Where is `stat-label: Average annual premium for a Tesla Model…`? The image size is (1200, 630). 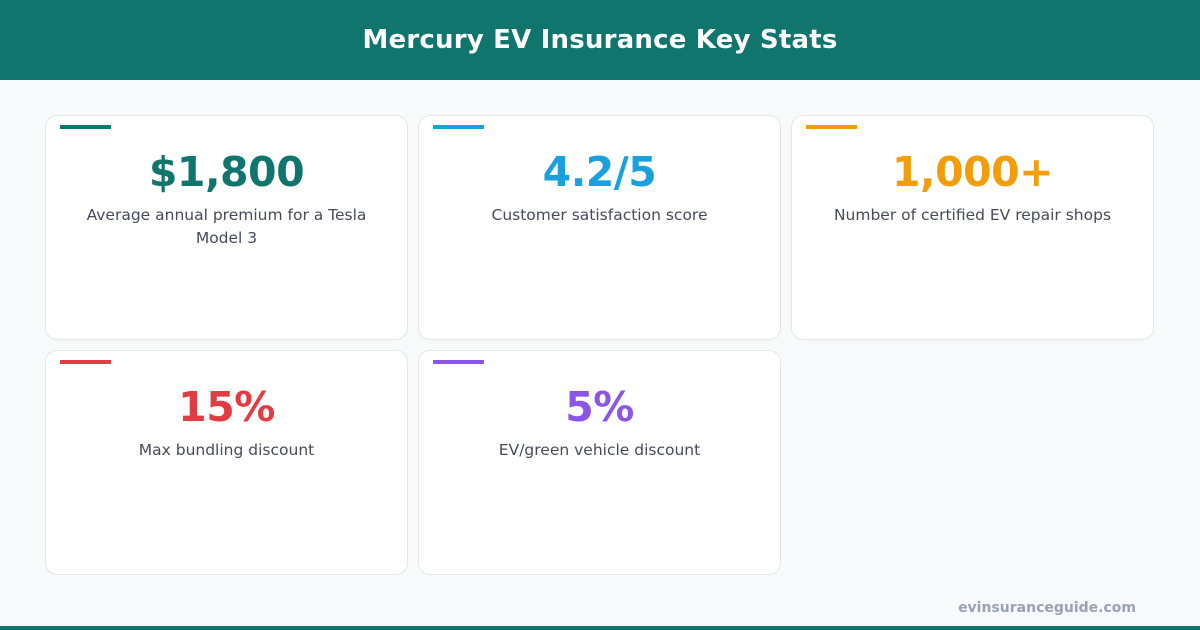
stat-label: Average annual premium for a Tesla Model… is located at coordinates (226, 226).